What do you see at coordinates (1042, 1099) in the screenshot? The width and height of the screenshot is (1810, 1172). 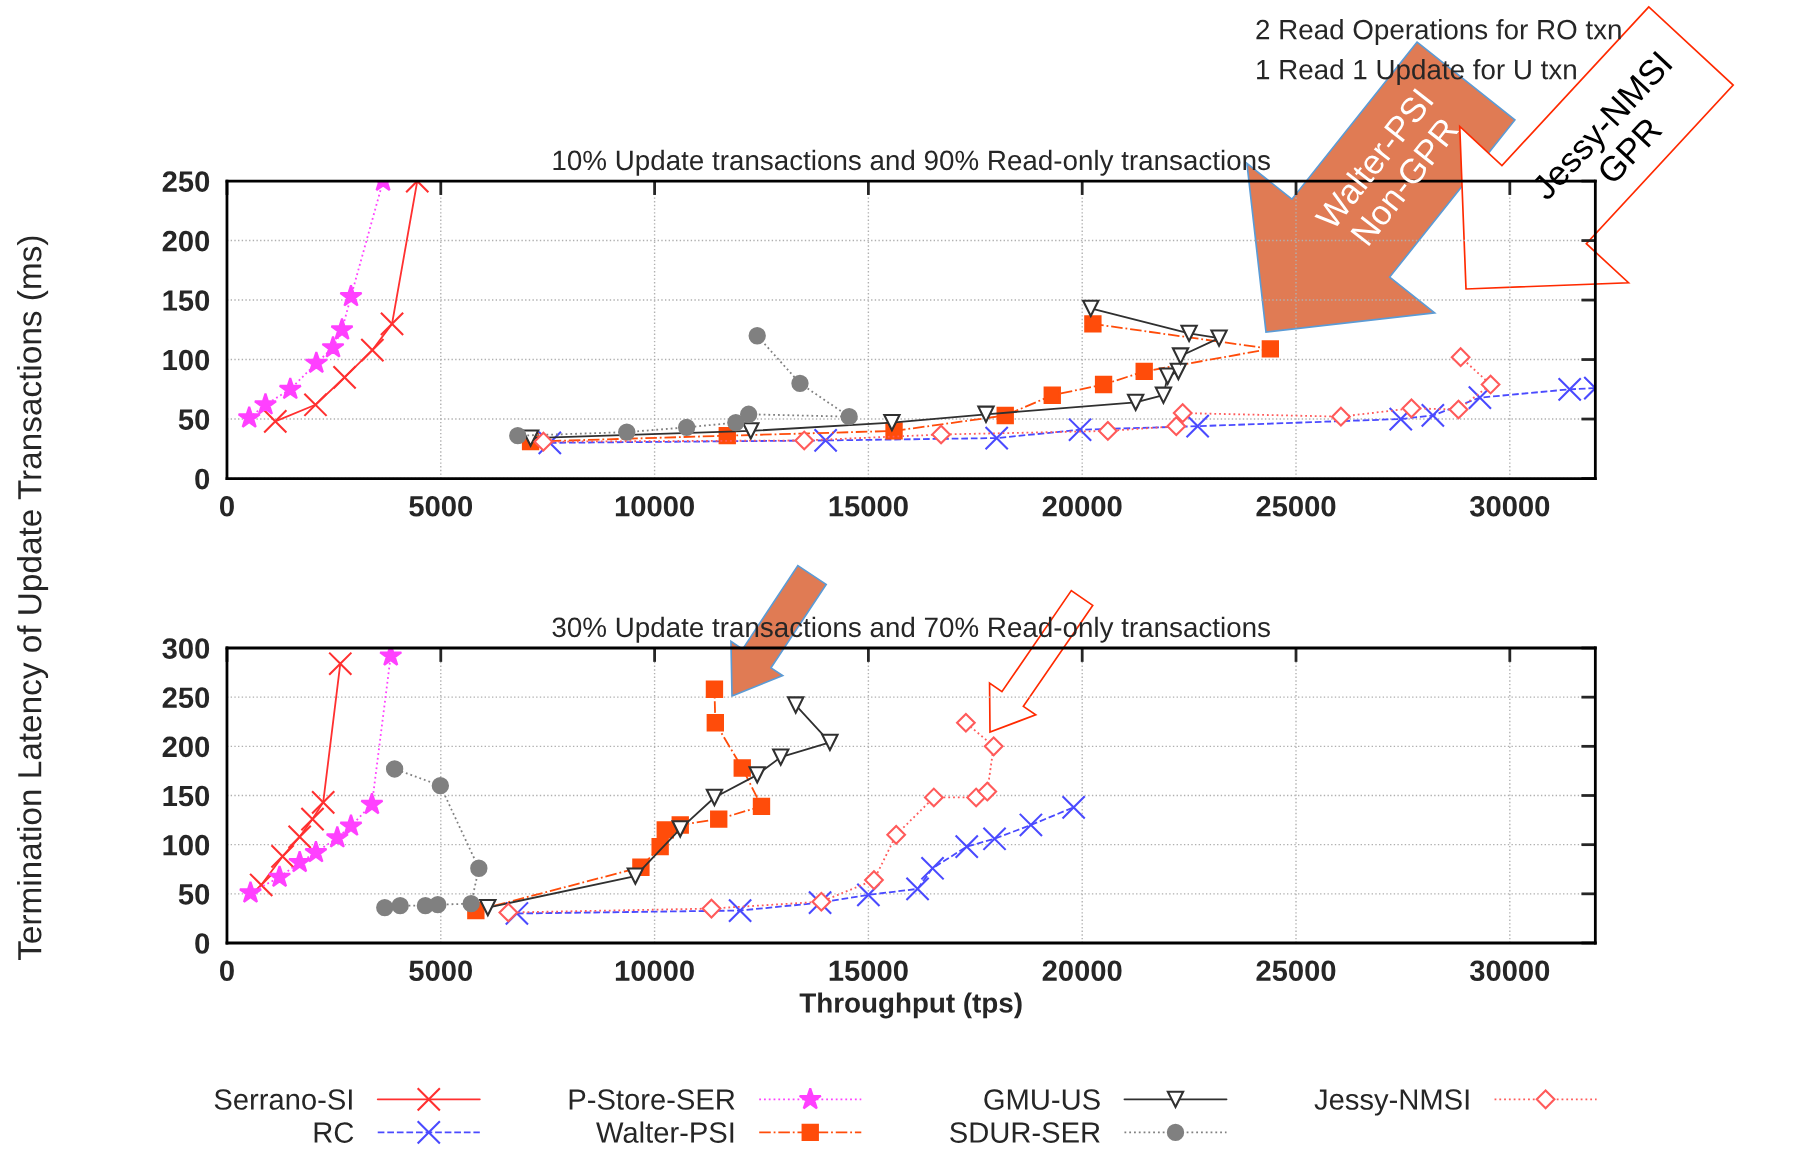 I see `legend-label: GMU-US` at bounding box center [1042, 1099].